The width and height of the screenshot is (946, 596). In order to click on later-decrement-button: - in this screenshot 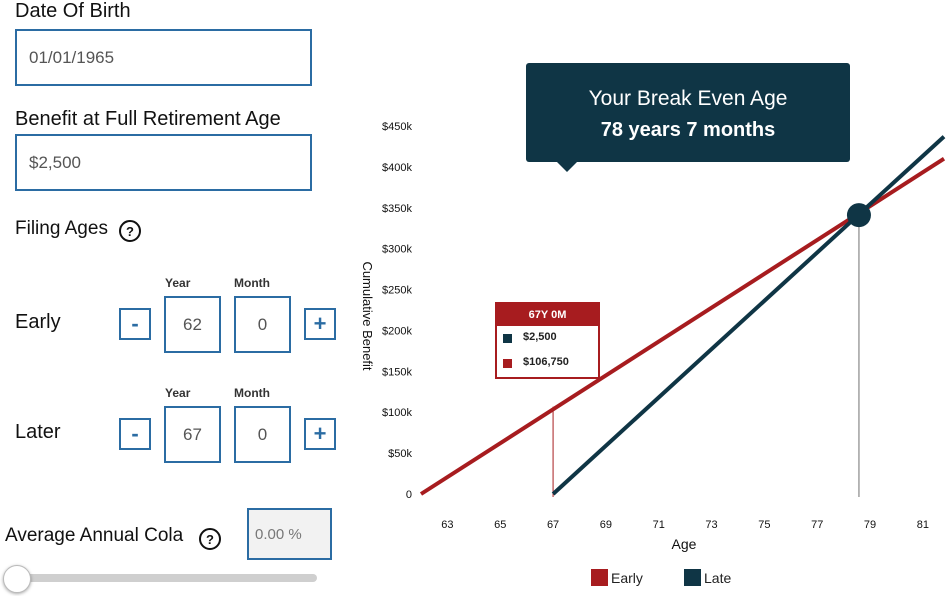, I will do `click(135, 434)`.